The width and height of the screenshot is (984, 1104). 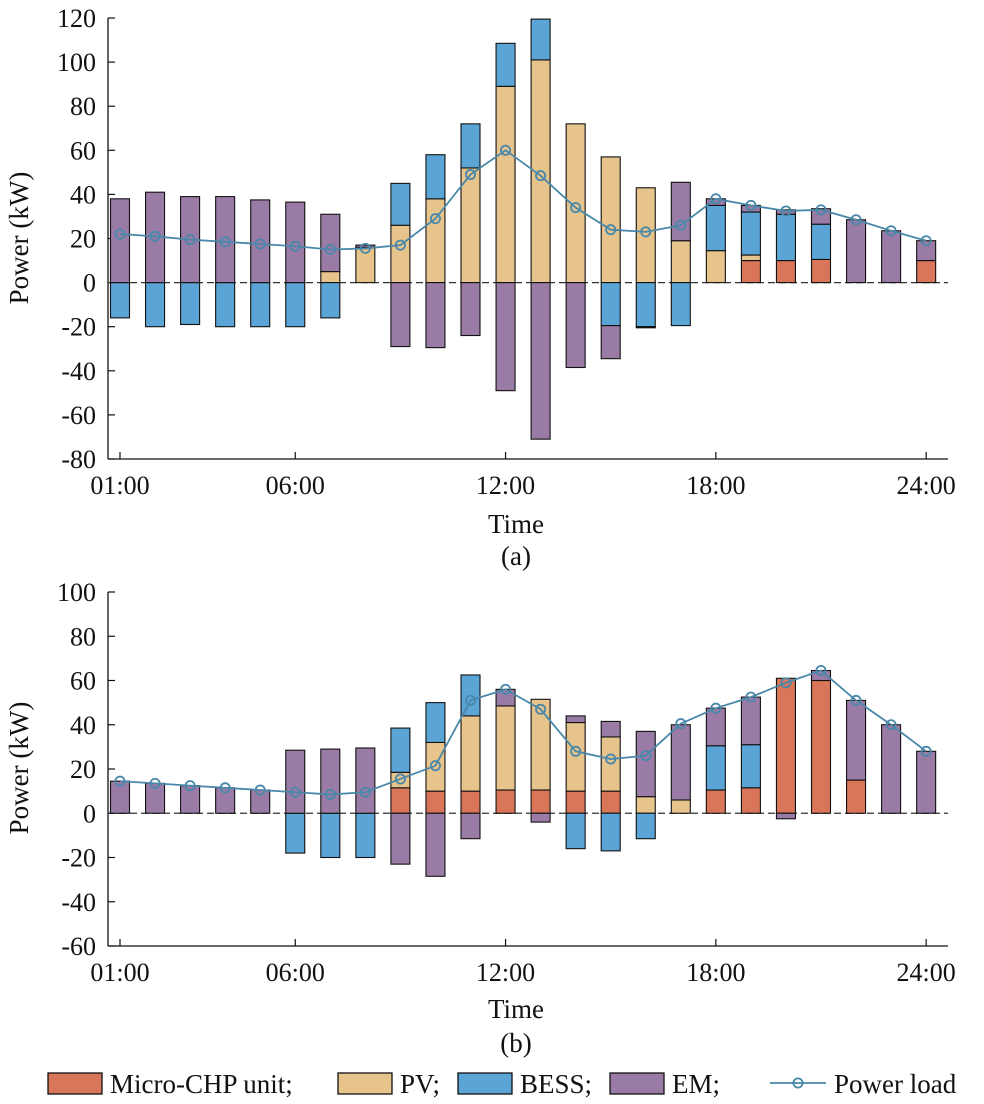 What do you see at coordinates (821, 241) in the screenshot?
I see `bar-bess-h21` at bounding box center [821, 241].